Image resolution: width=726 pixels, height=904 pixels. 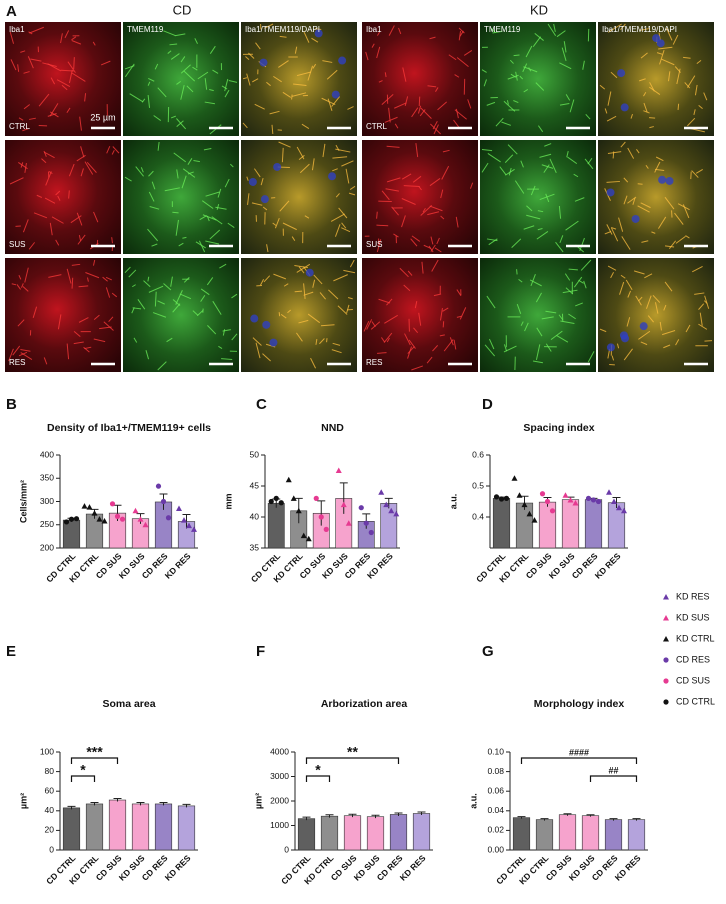 What do you see at coordinates (260, 651) in the screenshot?
I see `panel-letter: F` at bounding box center [260, 651].